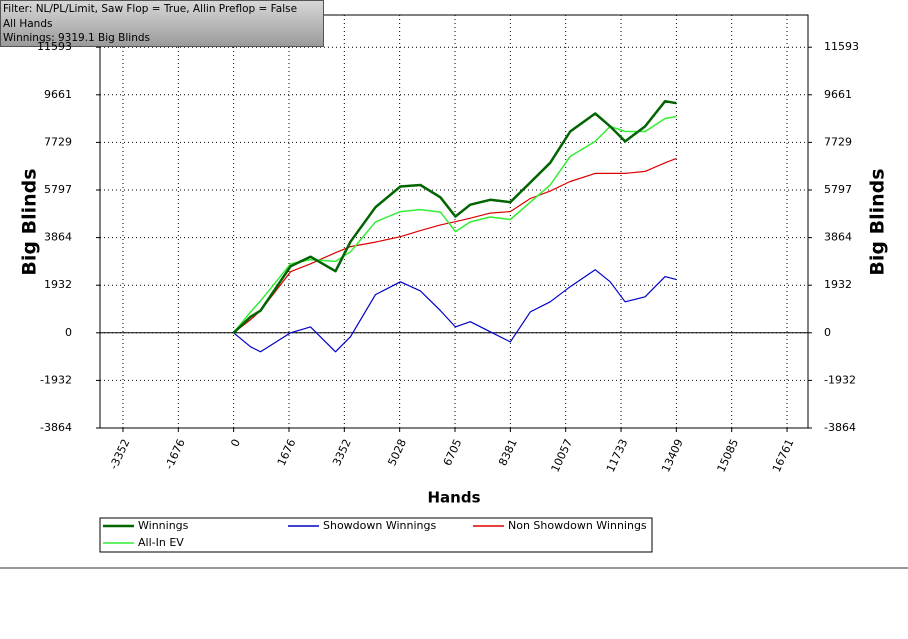 The width and height of the screenshot is (908, 639). Describe the element at coordinates (838, 237) in the screenshot. I see `y-tick-label-right: 3864` at that location.